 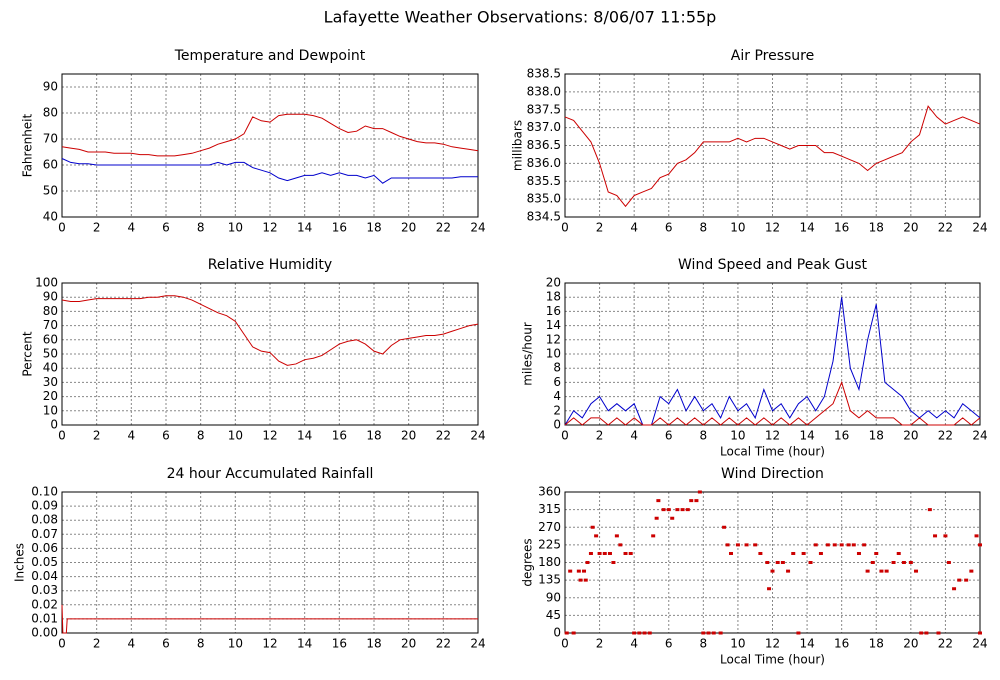 I want to click on y-tick-label: 836.0, so click(x=544, y=163).